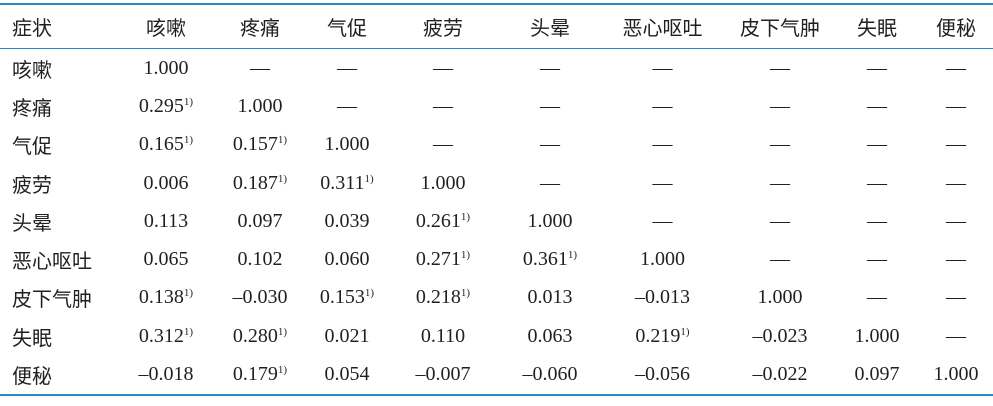 This screenshot has width=993, height=406. What do you see at coordinates (260, 220) in the screenshot?
I see `table-cell: 0.097` at bounding box center [260, 220].